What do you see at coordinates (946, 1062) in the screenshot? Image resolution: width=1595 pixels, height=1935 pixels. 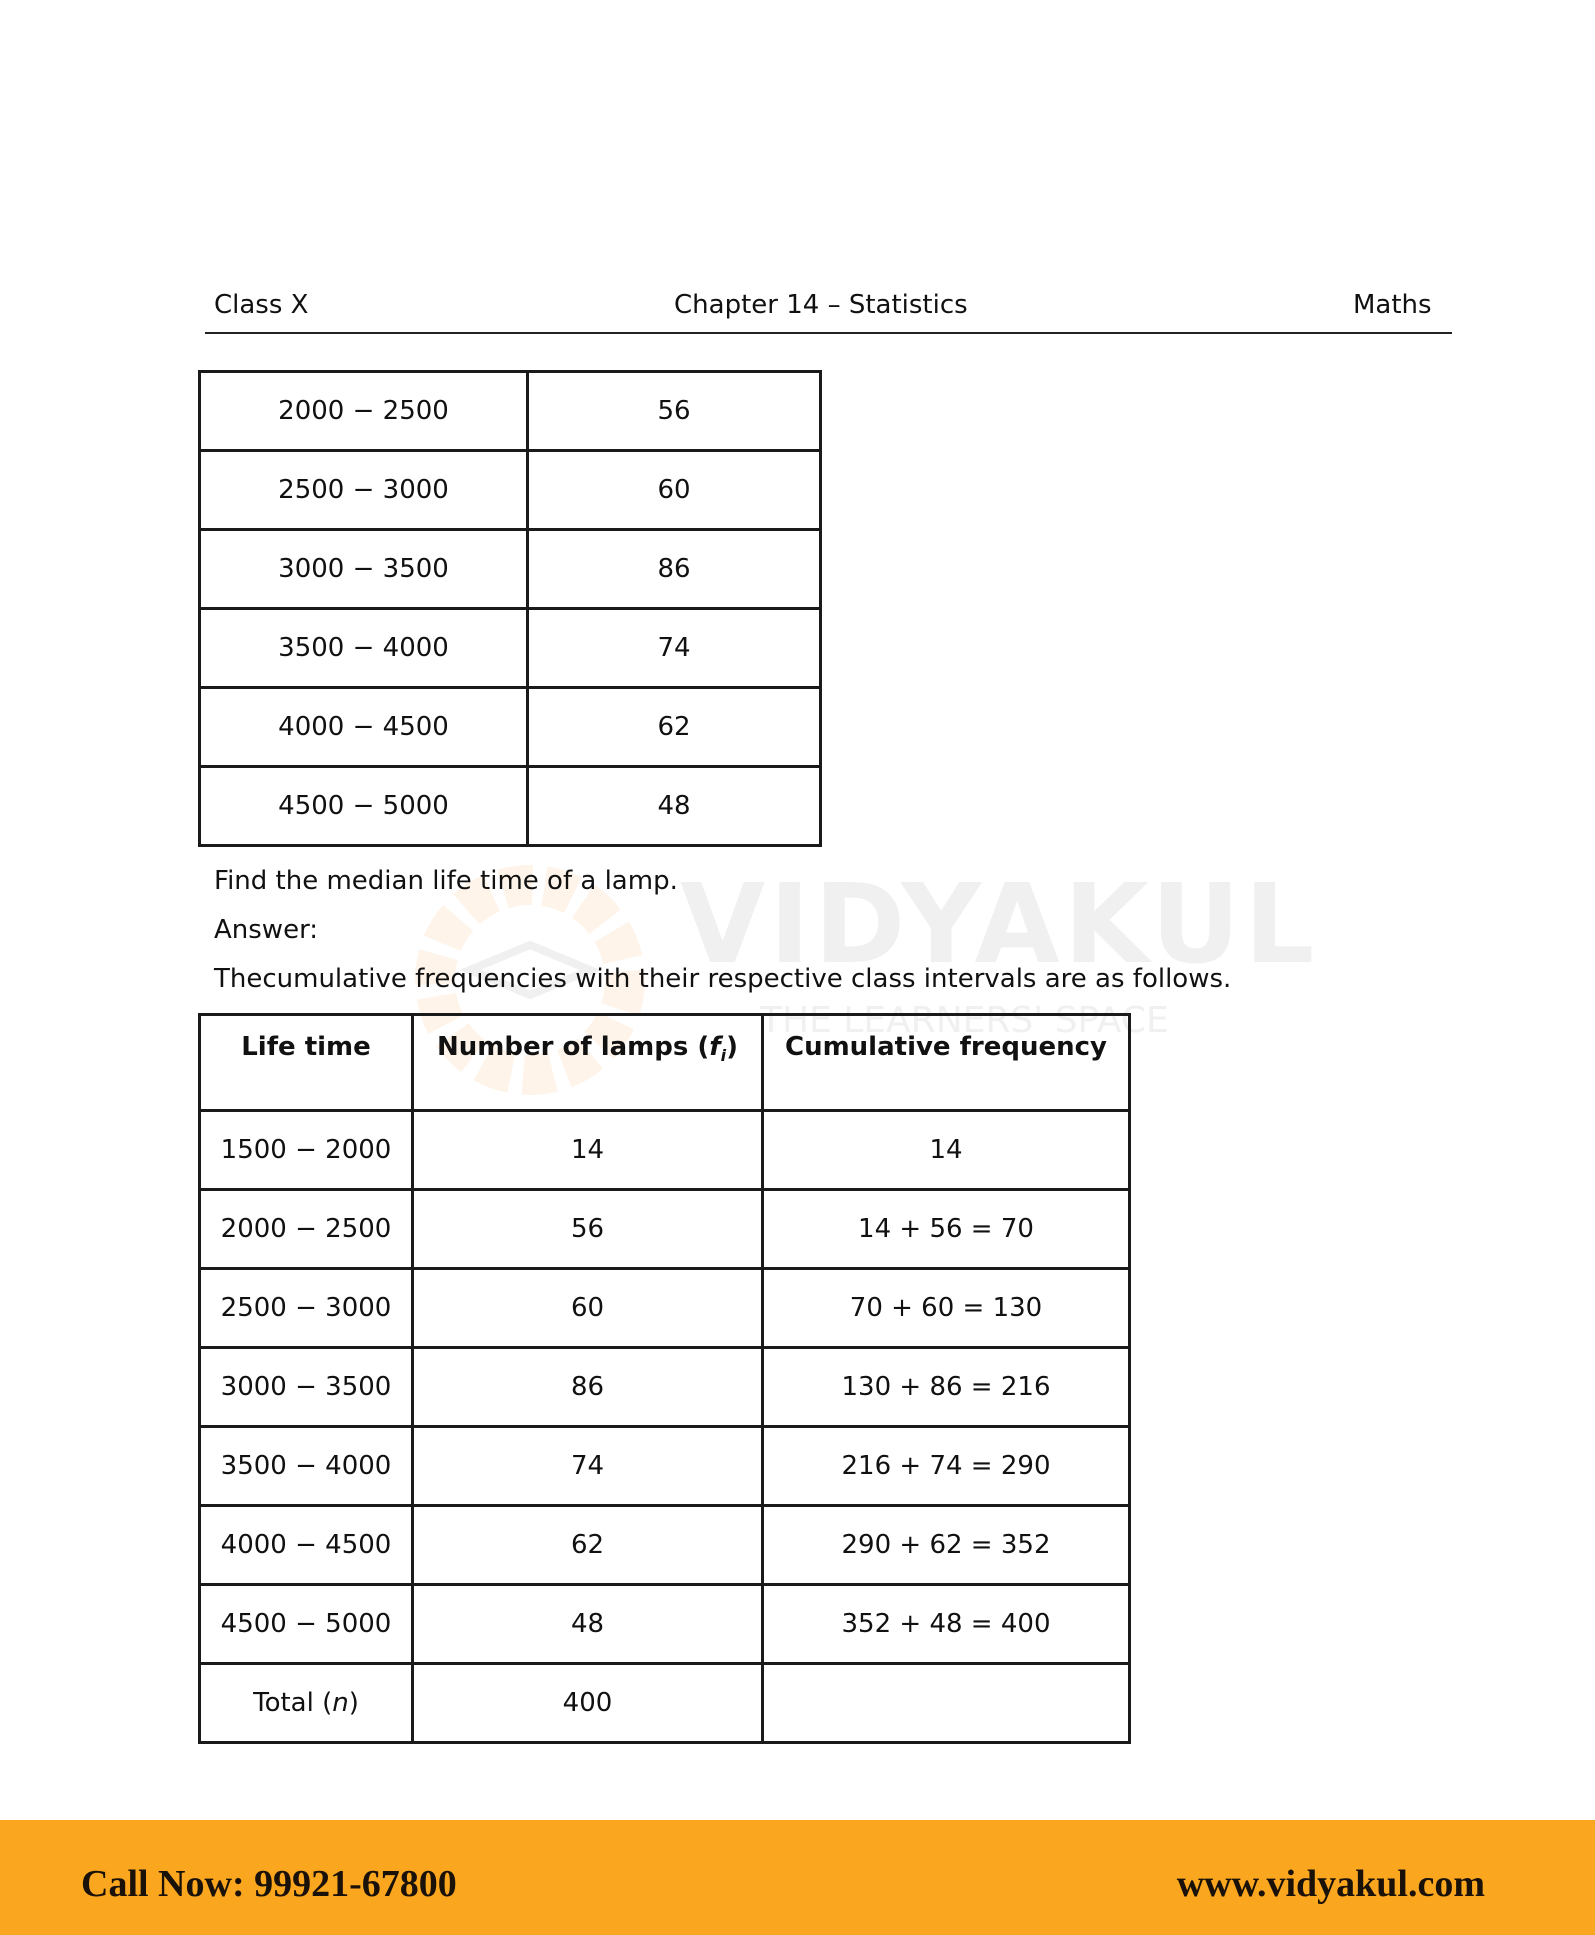 I see `header-cumulative-frequency: Cumulative frequency` at bounding box center [946, 1062].